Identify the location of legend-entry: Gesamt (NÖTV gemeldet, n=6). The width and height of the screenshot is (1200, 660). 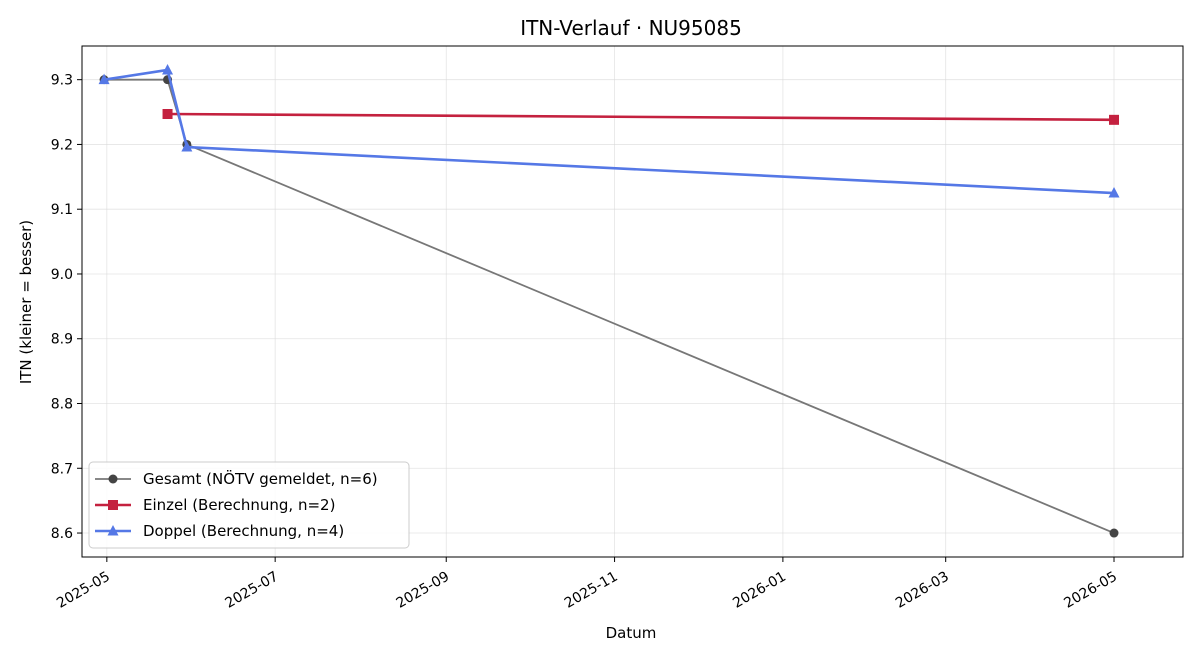
(236, 478).